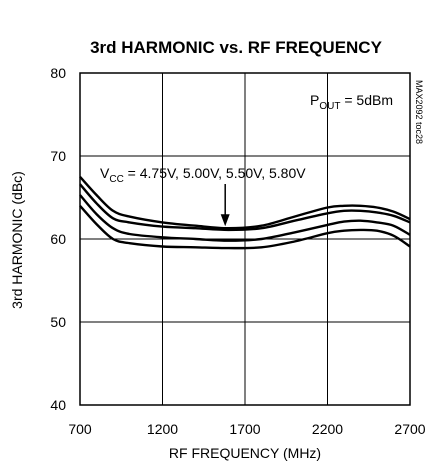  What do you see at coordinates (409, 429) in the screenshot?
I see `x-tick-label: 2700` at bounding box center [409, 429].